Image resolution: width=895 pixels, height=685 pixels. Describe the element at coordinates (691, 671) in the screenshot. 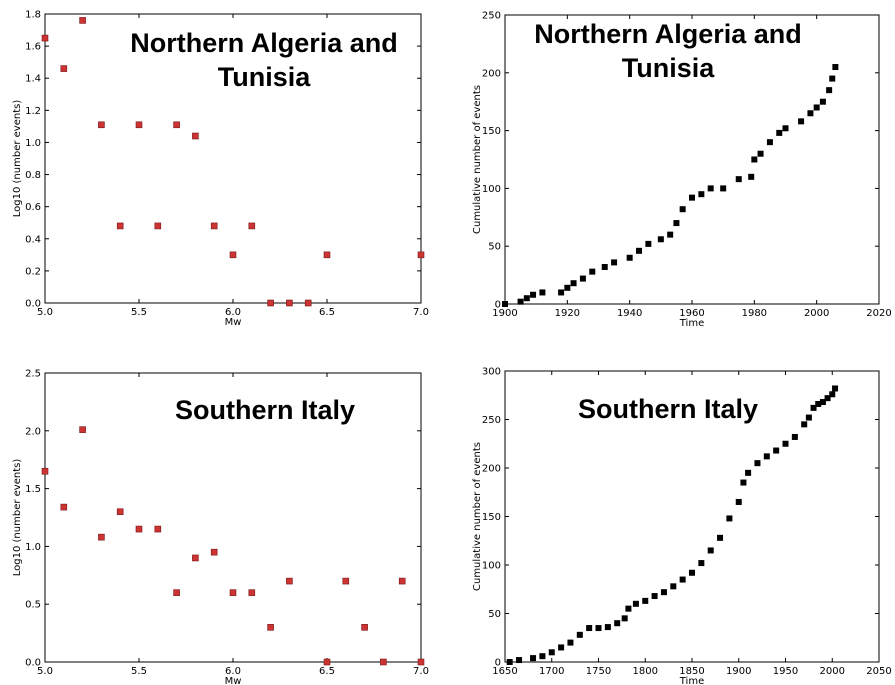

I see `x-tick-label: 1850` at that location.